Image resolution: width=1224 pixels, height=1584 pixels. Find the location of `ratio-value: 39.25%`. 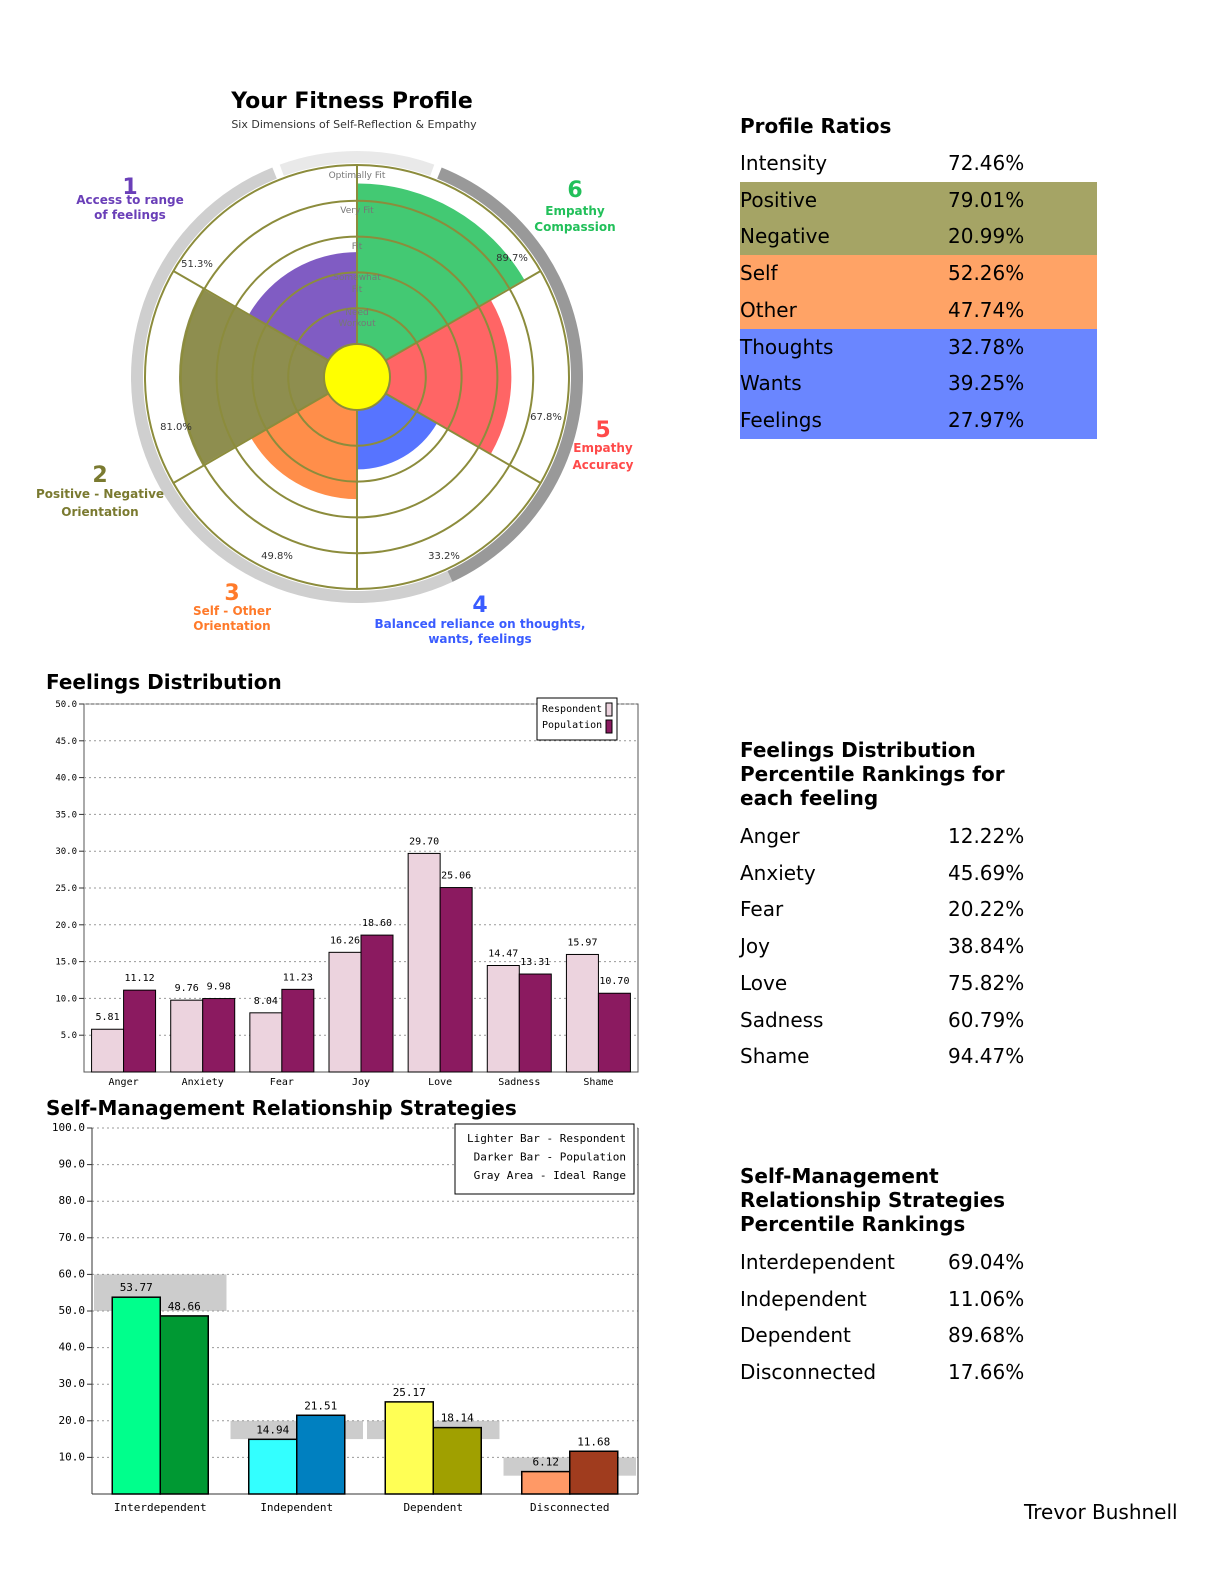

ratio-value: 39.25% is located at coordinates (986, 383).